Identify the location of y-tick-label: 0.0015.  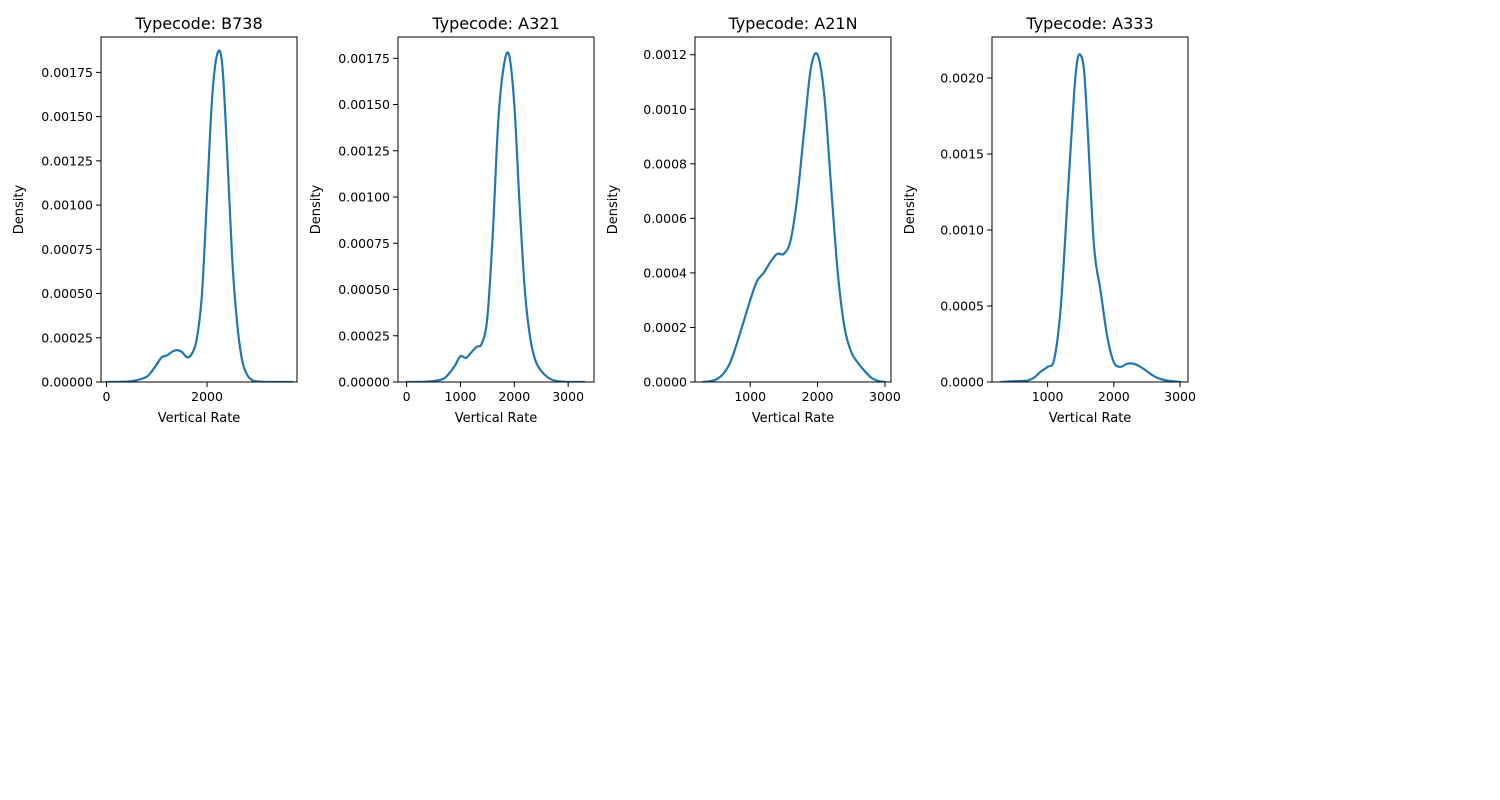
(962, 154).